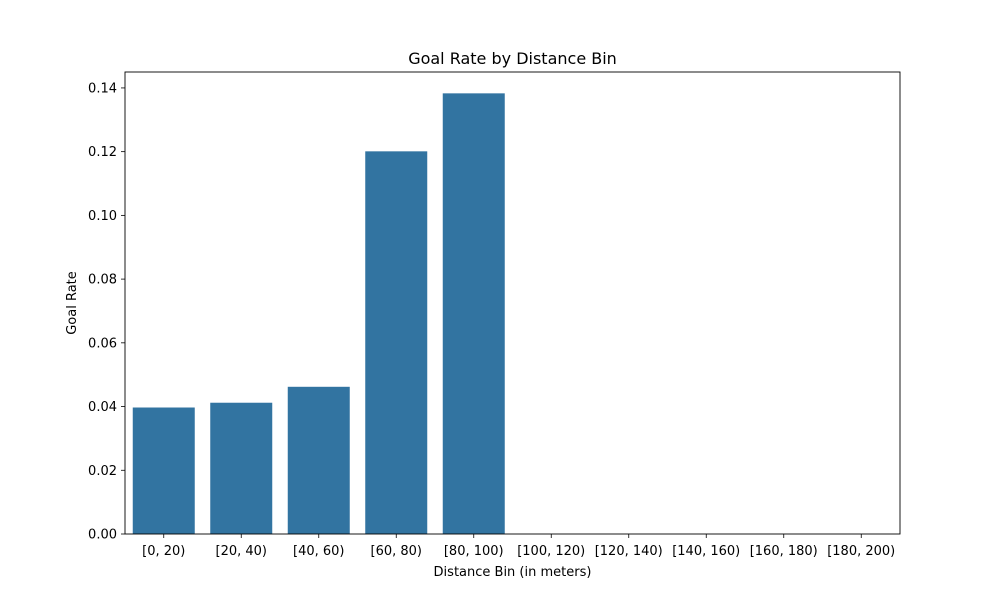 This screenshot has height=604, width=1000. What do you see at coordinates (629, 551) in the screenshot?
I see `x-tick-label: [120, 140)` at bounding box center [629, 551].